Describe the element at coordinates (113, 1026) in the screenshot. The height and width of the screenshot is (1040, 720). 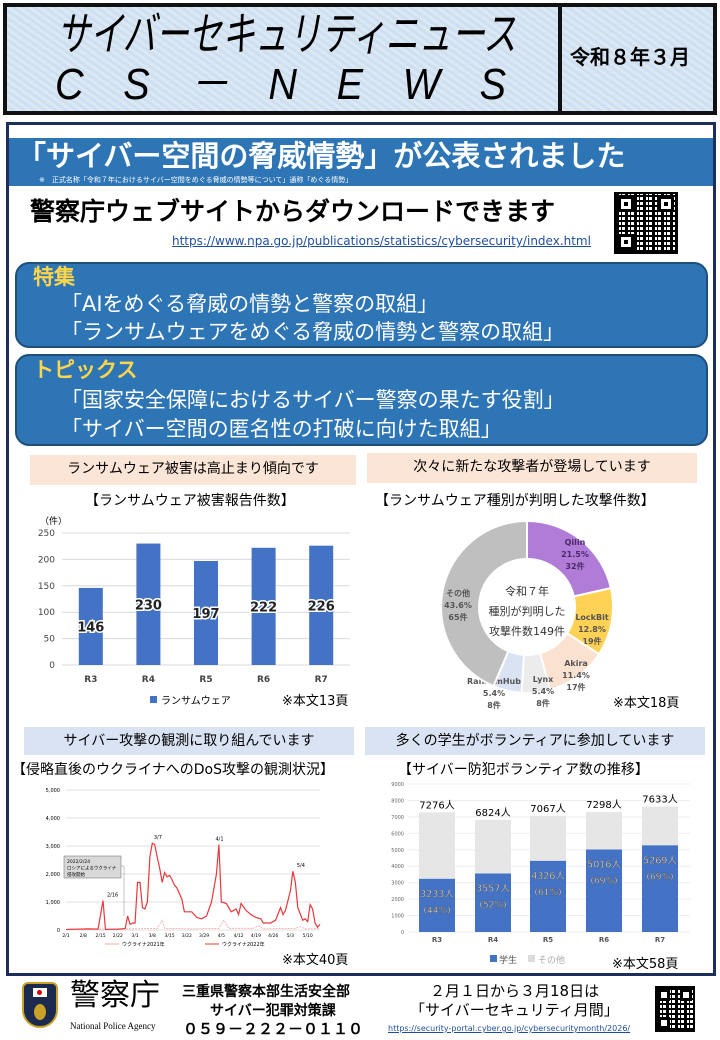
I see `agency-english: National Police Agency` at that location.